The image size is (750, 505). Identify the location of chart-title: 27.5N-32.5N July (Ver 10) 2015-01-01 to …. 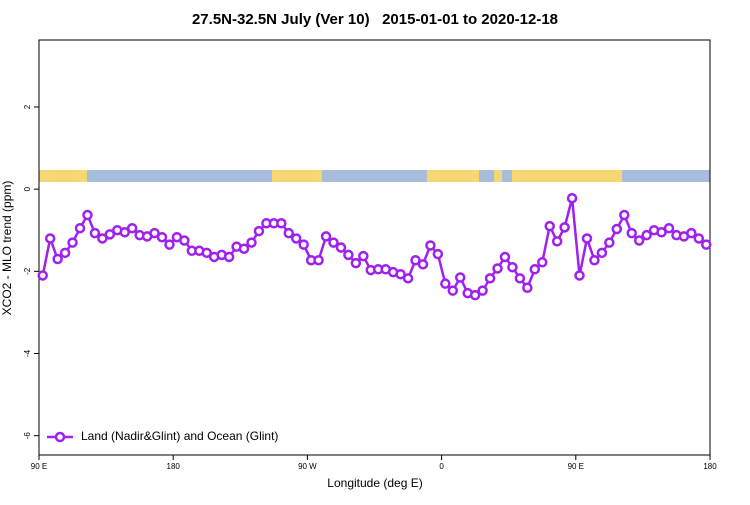
(375, 19).